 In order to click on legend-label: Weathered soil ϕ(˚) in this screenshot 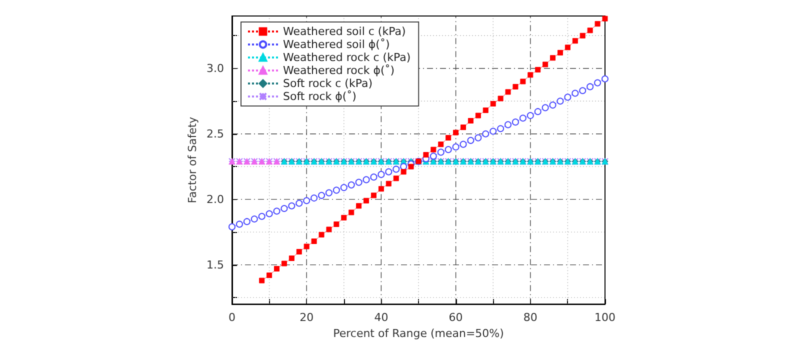, I will do `click(336, 44)`.